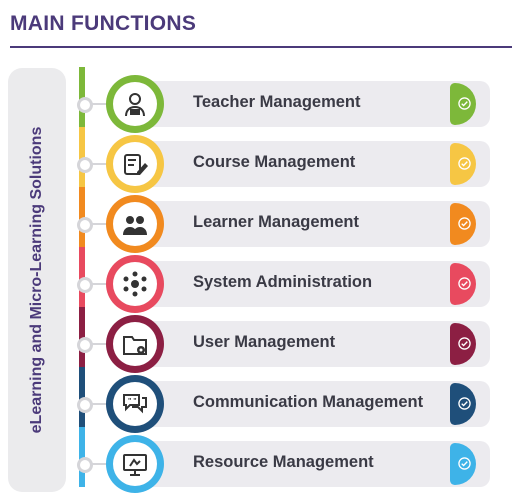 This screenshot has height=501, width=520. I want to click on chat-bubbles-icon: " ", so click(135, 404).